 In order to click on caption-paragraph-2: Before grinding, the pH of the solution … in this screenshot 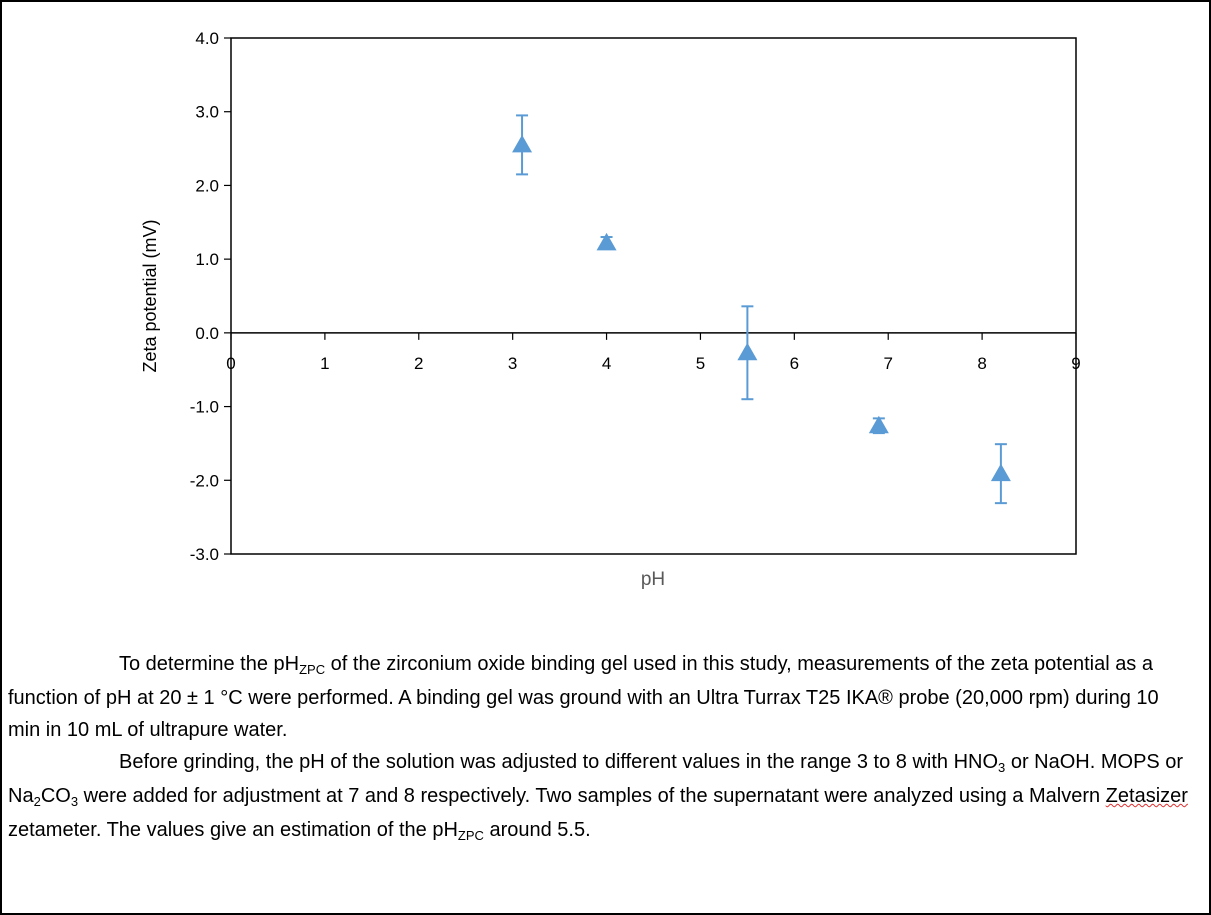, I will do `click(600, 797)`.